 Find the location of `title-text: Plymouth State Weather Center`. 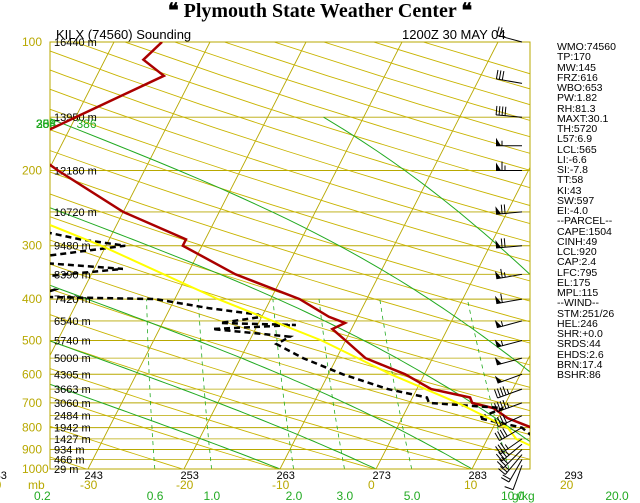

title-text: Plymouth State Weather Center is located at coordinates (320, 11).